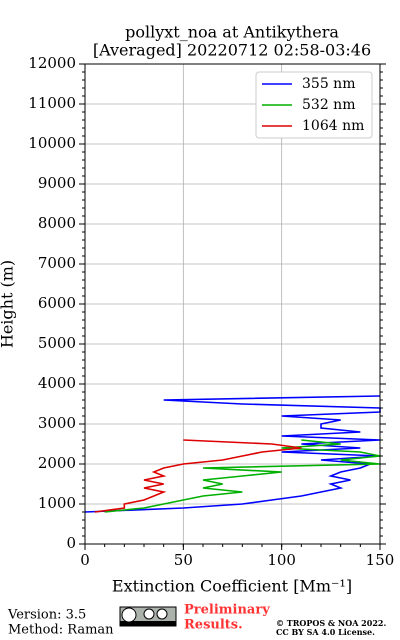 This screenshot has width=400, height=640. I want to click on y-tick-label: 10000, so click(52, 143).